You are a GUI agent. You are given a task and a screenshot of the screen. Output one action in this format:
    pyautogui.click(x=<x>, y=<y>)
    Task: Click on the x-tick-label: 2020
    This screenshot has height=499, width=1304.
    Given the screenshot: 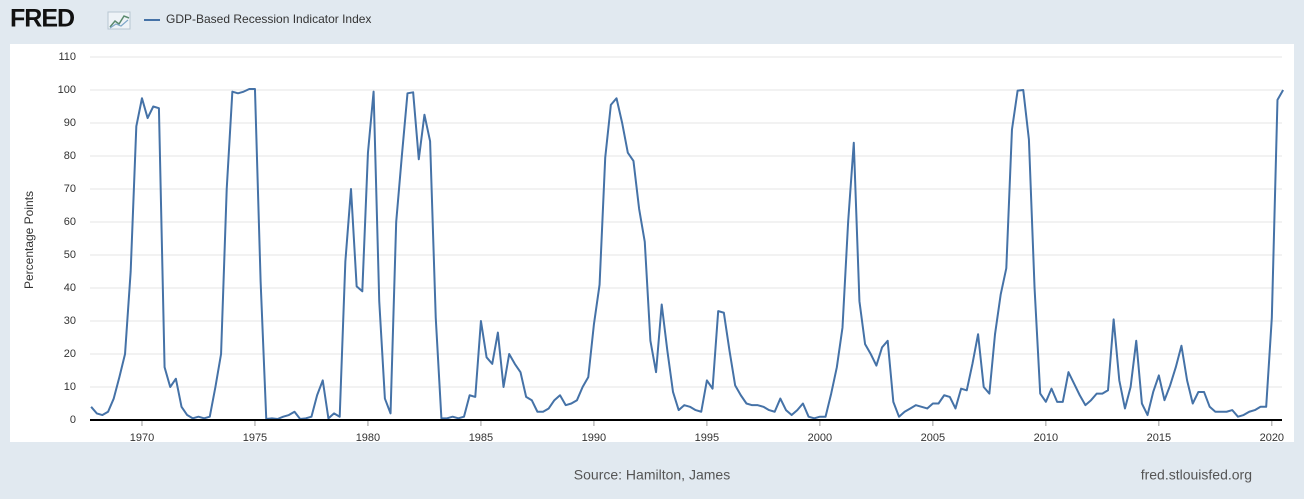 What is the action you would take?
    pyautogui.click(x=1272, y=438)
    